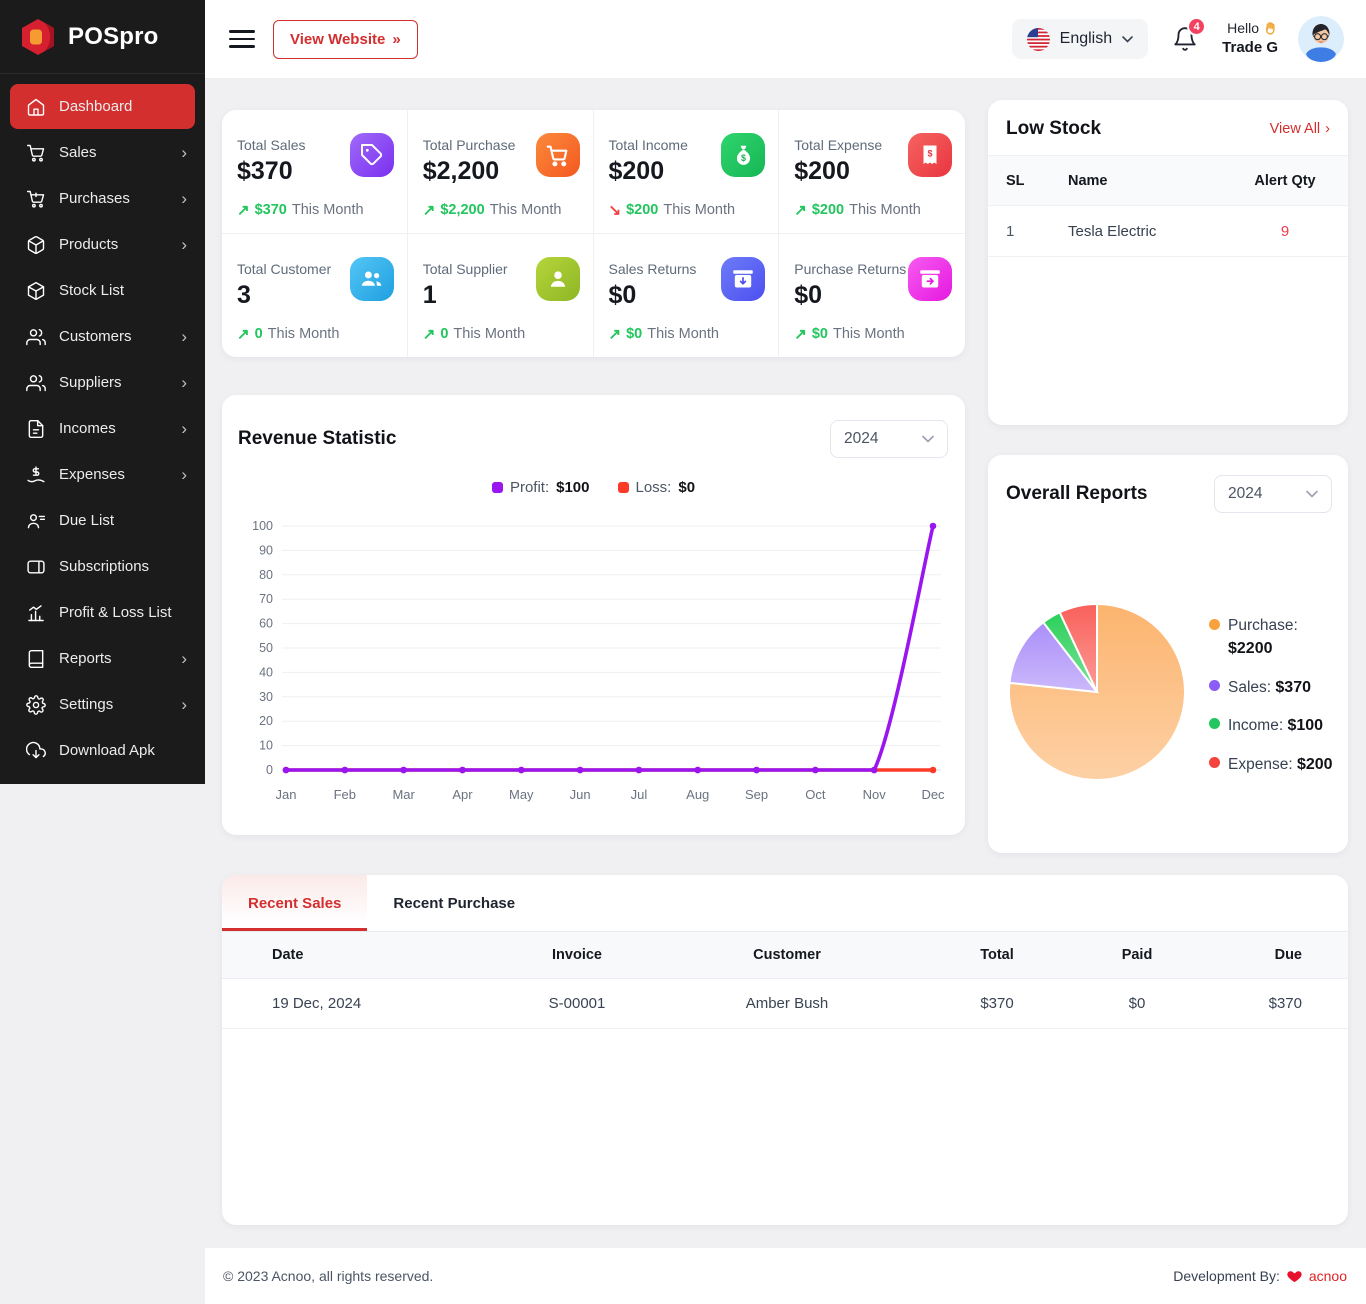  What do you see at coordinates (36, 751) in the screenshot?
I see `cloud-download-icon` at bounding box center [36, 751].